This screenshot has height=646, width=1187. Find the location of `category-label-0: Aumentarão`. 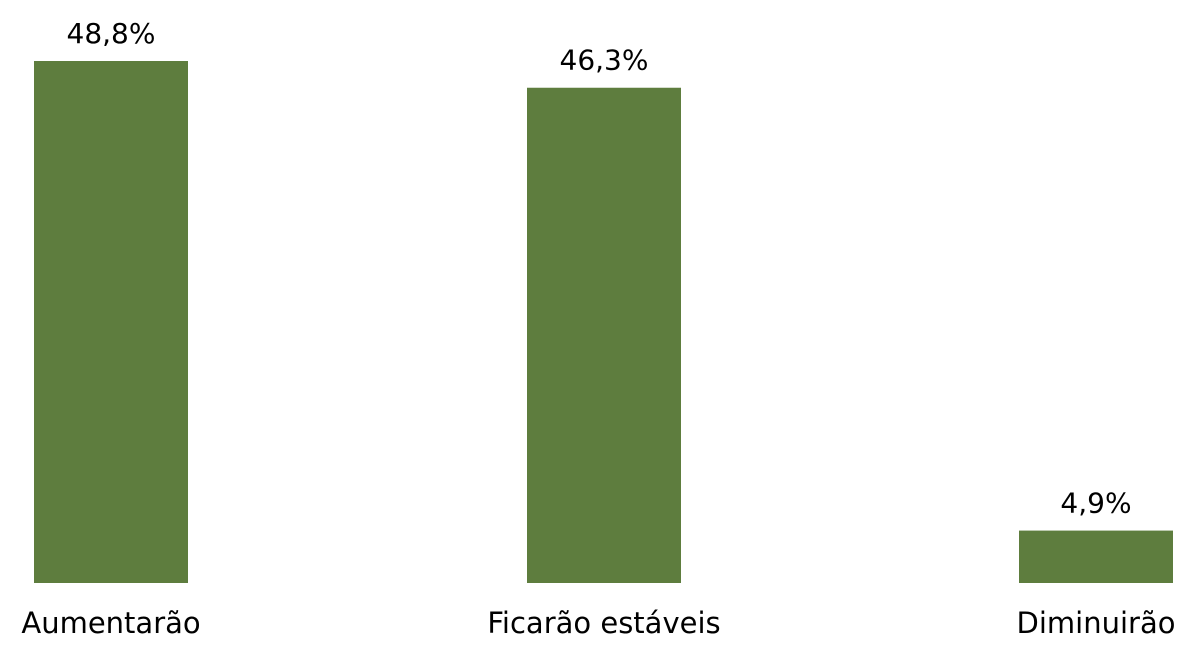

category-label-0: Aumentarão is located at coordinates (110, 623).